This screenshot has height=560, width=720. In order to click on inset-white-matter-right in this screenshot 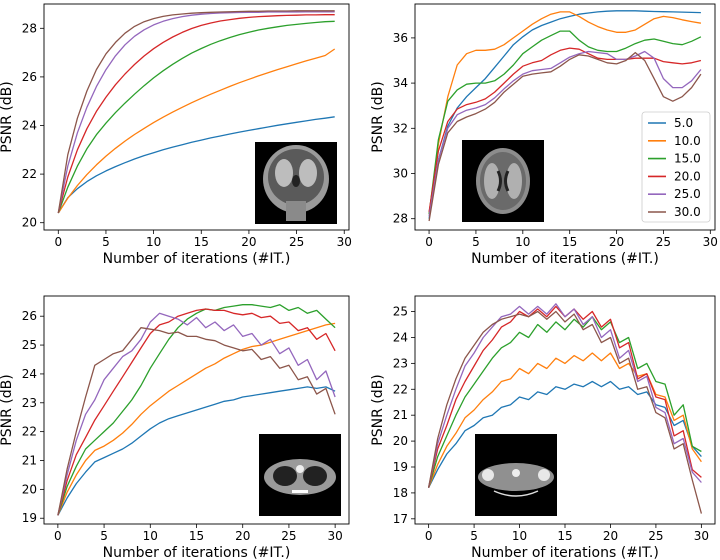, I will do `click(514, 181)`.